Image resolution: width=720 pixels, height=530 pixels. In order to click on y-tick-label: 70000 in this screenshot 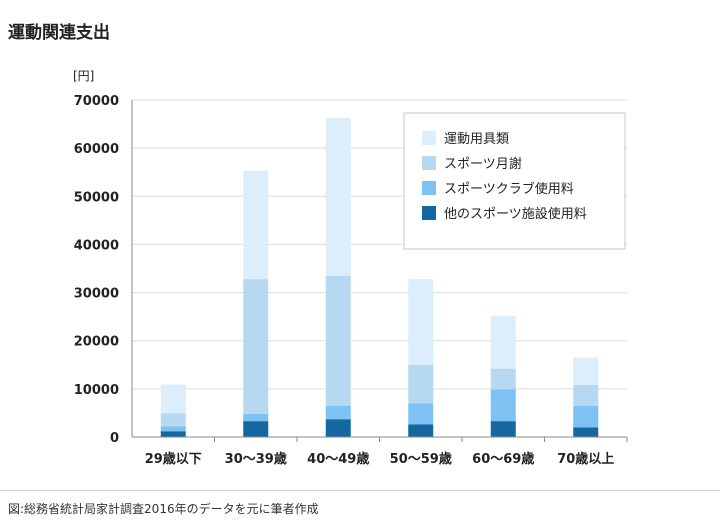, I will do `click(96, 101)`.